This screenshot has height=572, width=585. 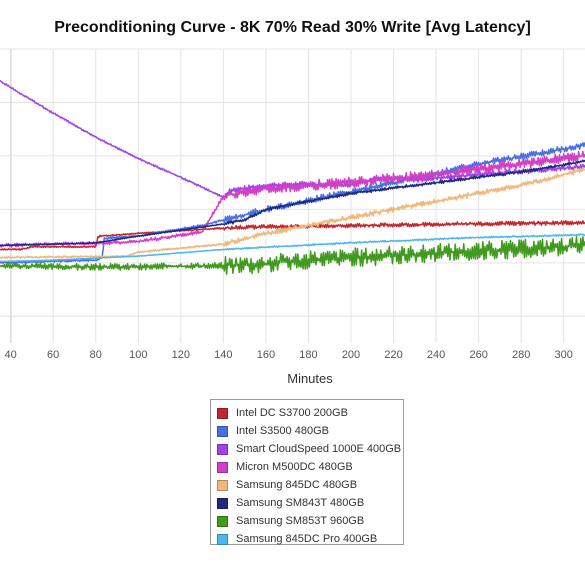 I want to click on legend-item: Samsung SM843T 480GB, so click(x=307, y=503).